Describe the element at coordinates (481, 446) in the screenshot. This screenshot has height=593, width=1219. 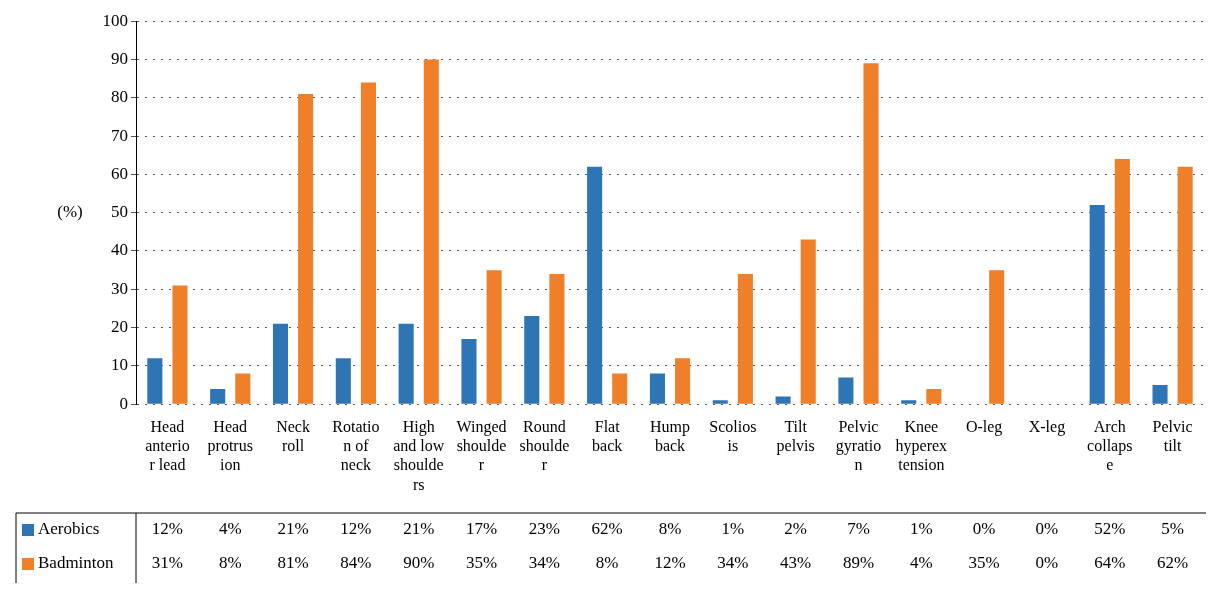
I see `x-tick-label: Winged shoulder` at that location.